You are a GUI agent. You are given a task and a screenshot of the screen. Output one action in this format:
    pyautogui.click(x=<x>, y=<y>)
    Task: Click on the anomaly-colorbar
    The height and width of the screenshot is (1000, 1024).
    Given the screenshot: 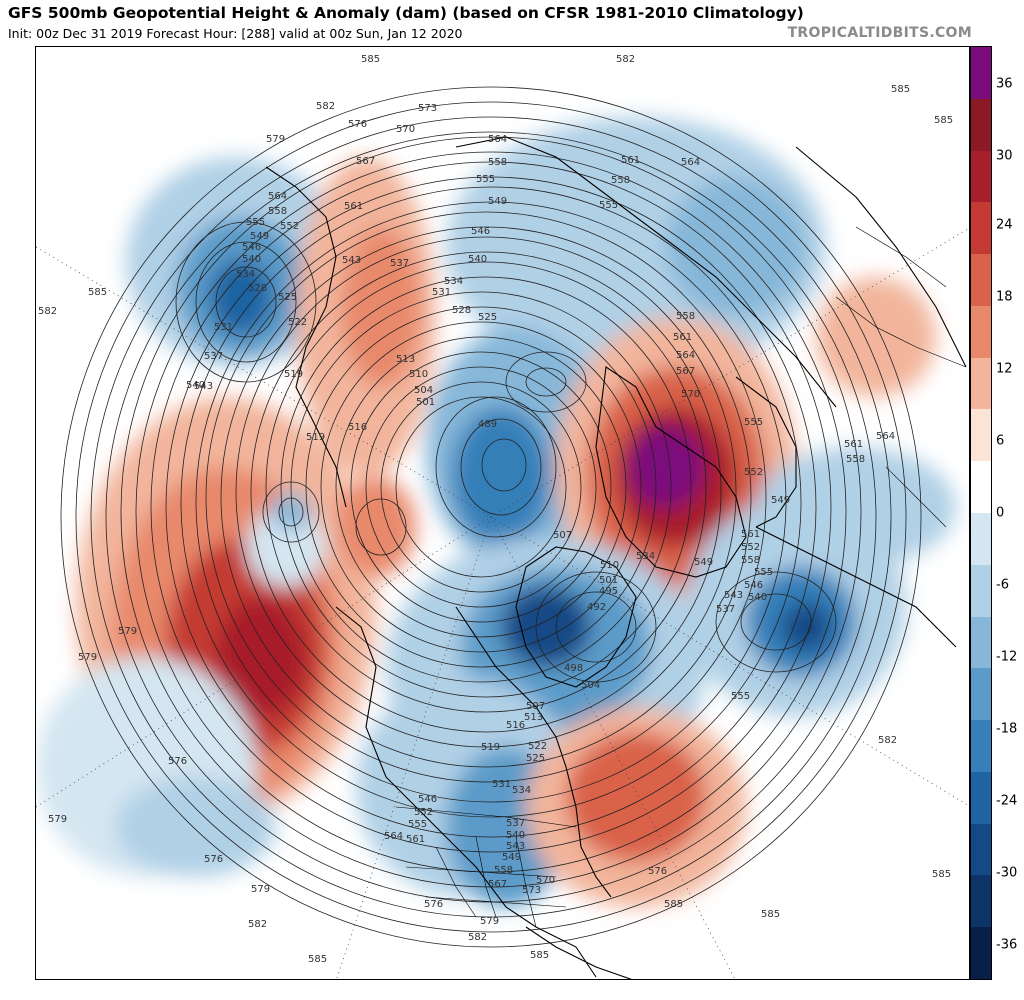 What is the action you would take?
    pyautogui.click(x=981, y=513)
    